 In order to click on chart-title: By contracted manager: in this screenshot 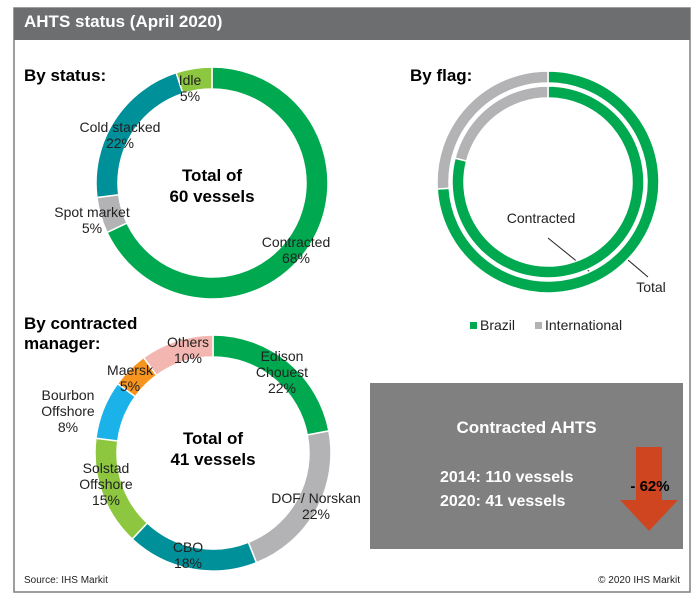, I will do `click(81, 333)`.